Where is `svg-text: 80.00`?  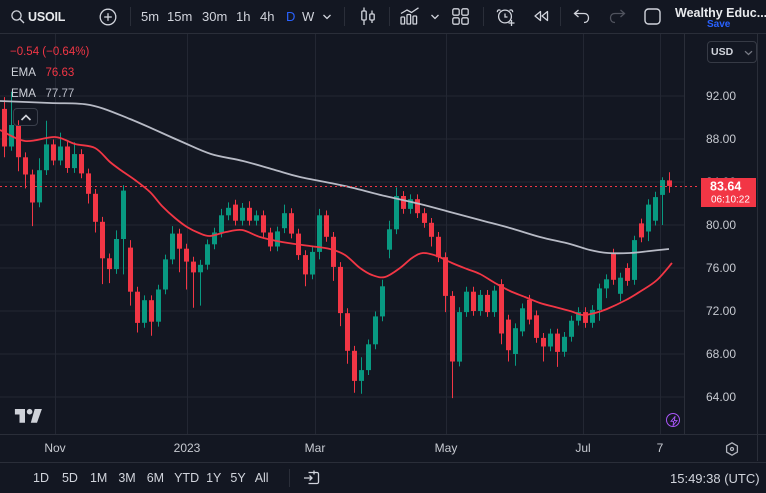 svg-text: 80.00 is located at coordinates (721, 225).